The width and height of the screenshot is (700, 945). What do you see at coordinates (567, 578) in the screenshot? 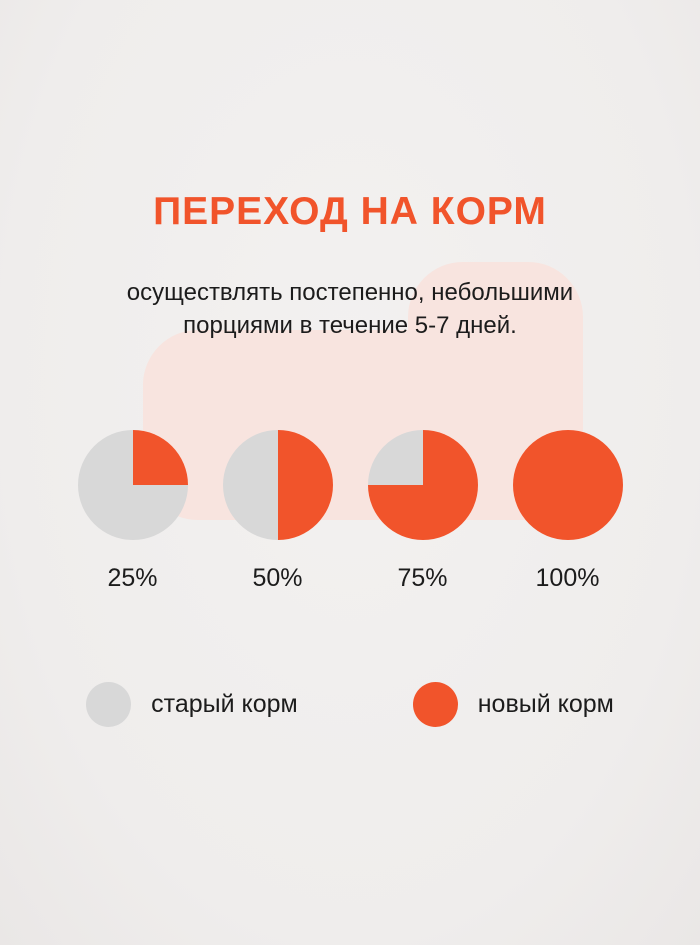
I see `pie-percentage-label: 100%` at bounding box center [567, 578].